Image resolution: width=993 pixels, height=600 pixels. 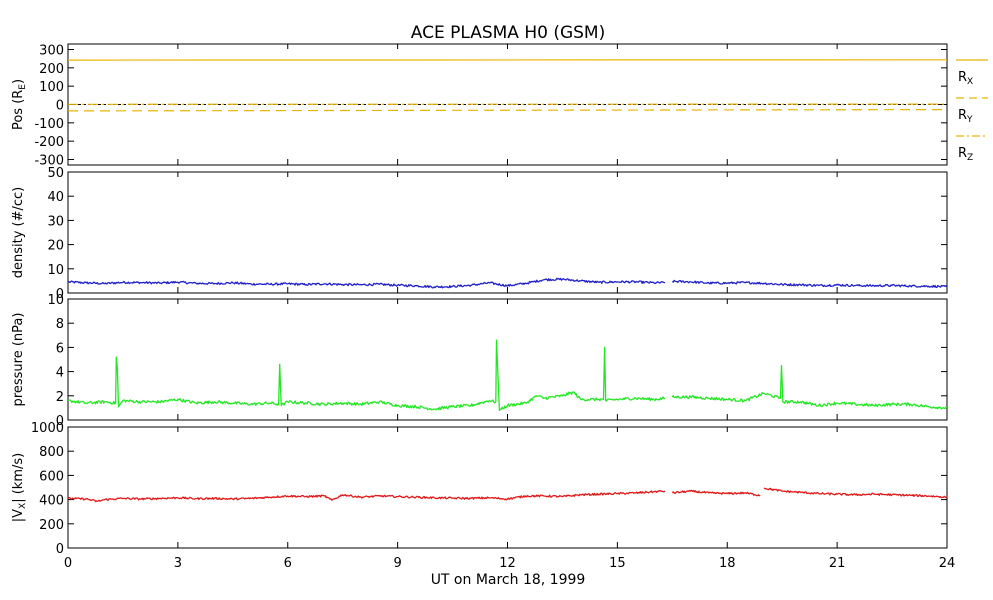 What do you see at coordinates (55, 197) in the screenshot?
I see `y-tick-label: 40` at bounding box center [55, 197].